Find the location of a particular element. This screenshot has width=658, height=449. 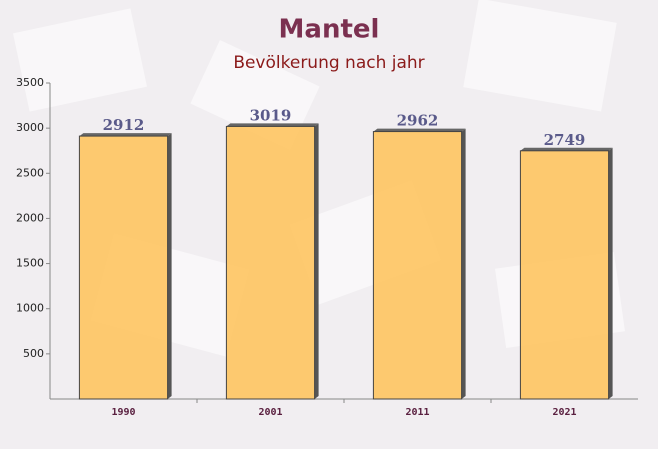

value-label: 2749 is located at coordinates (565, 140).